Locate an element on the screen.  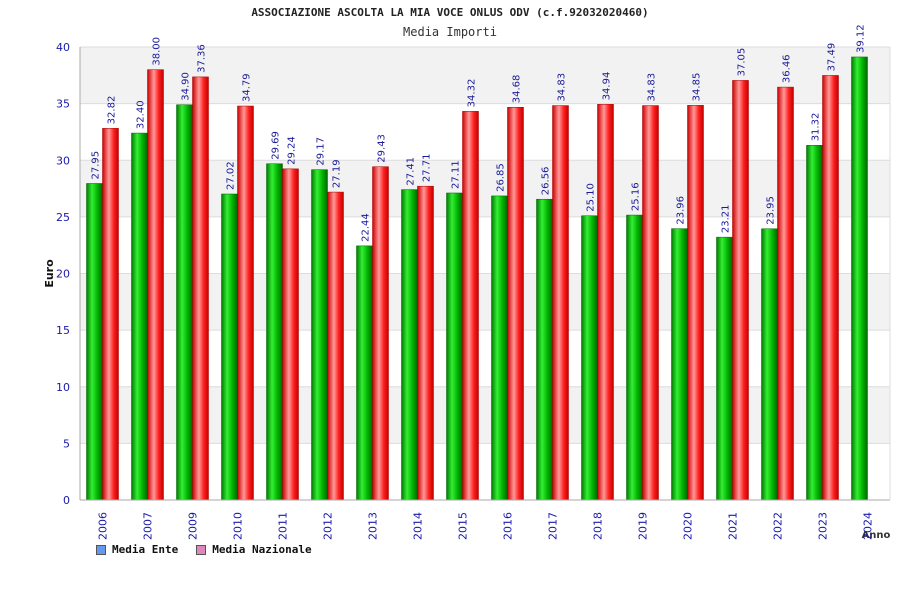
data-label: 25.10 is located at coordinates (591, 197).